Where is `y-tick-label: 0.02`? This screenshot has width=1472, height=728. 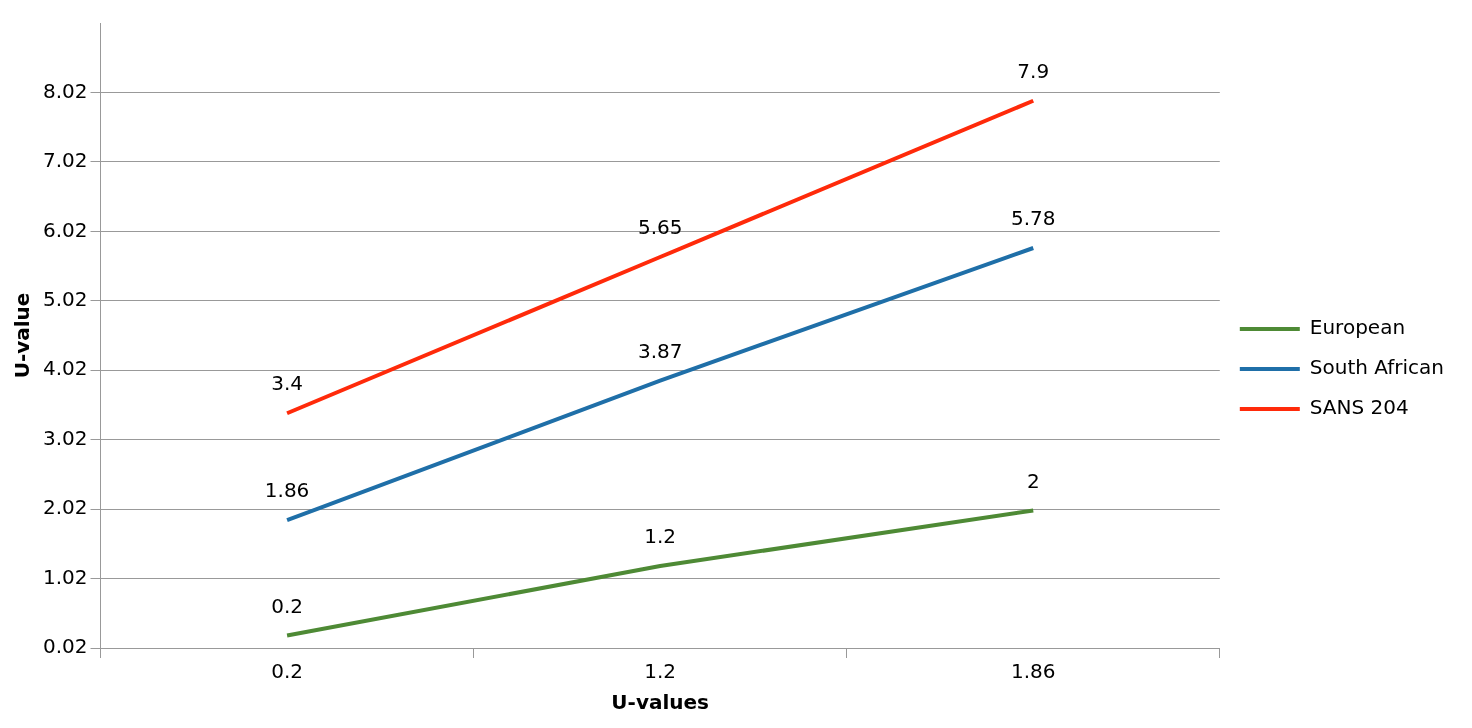
y-tick-label: 0.02 is located at coordinates (65, 646).